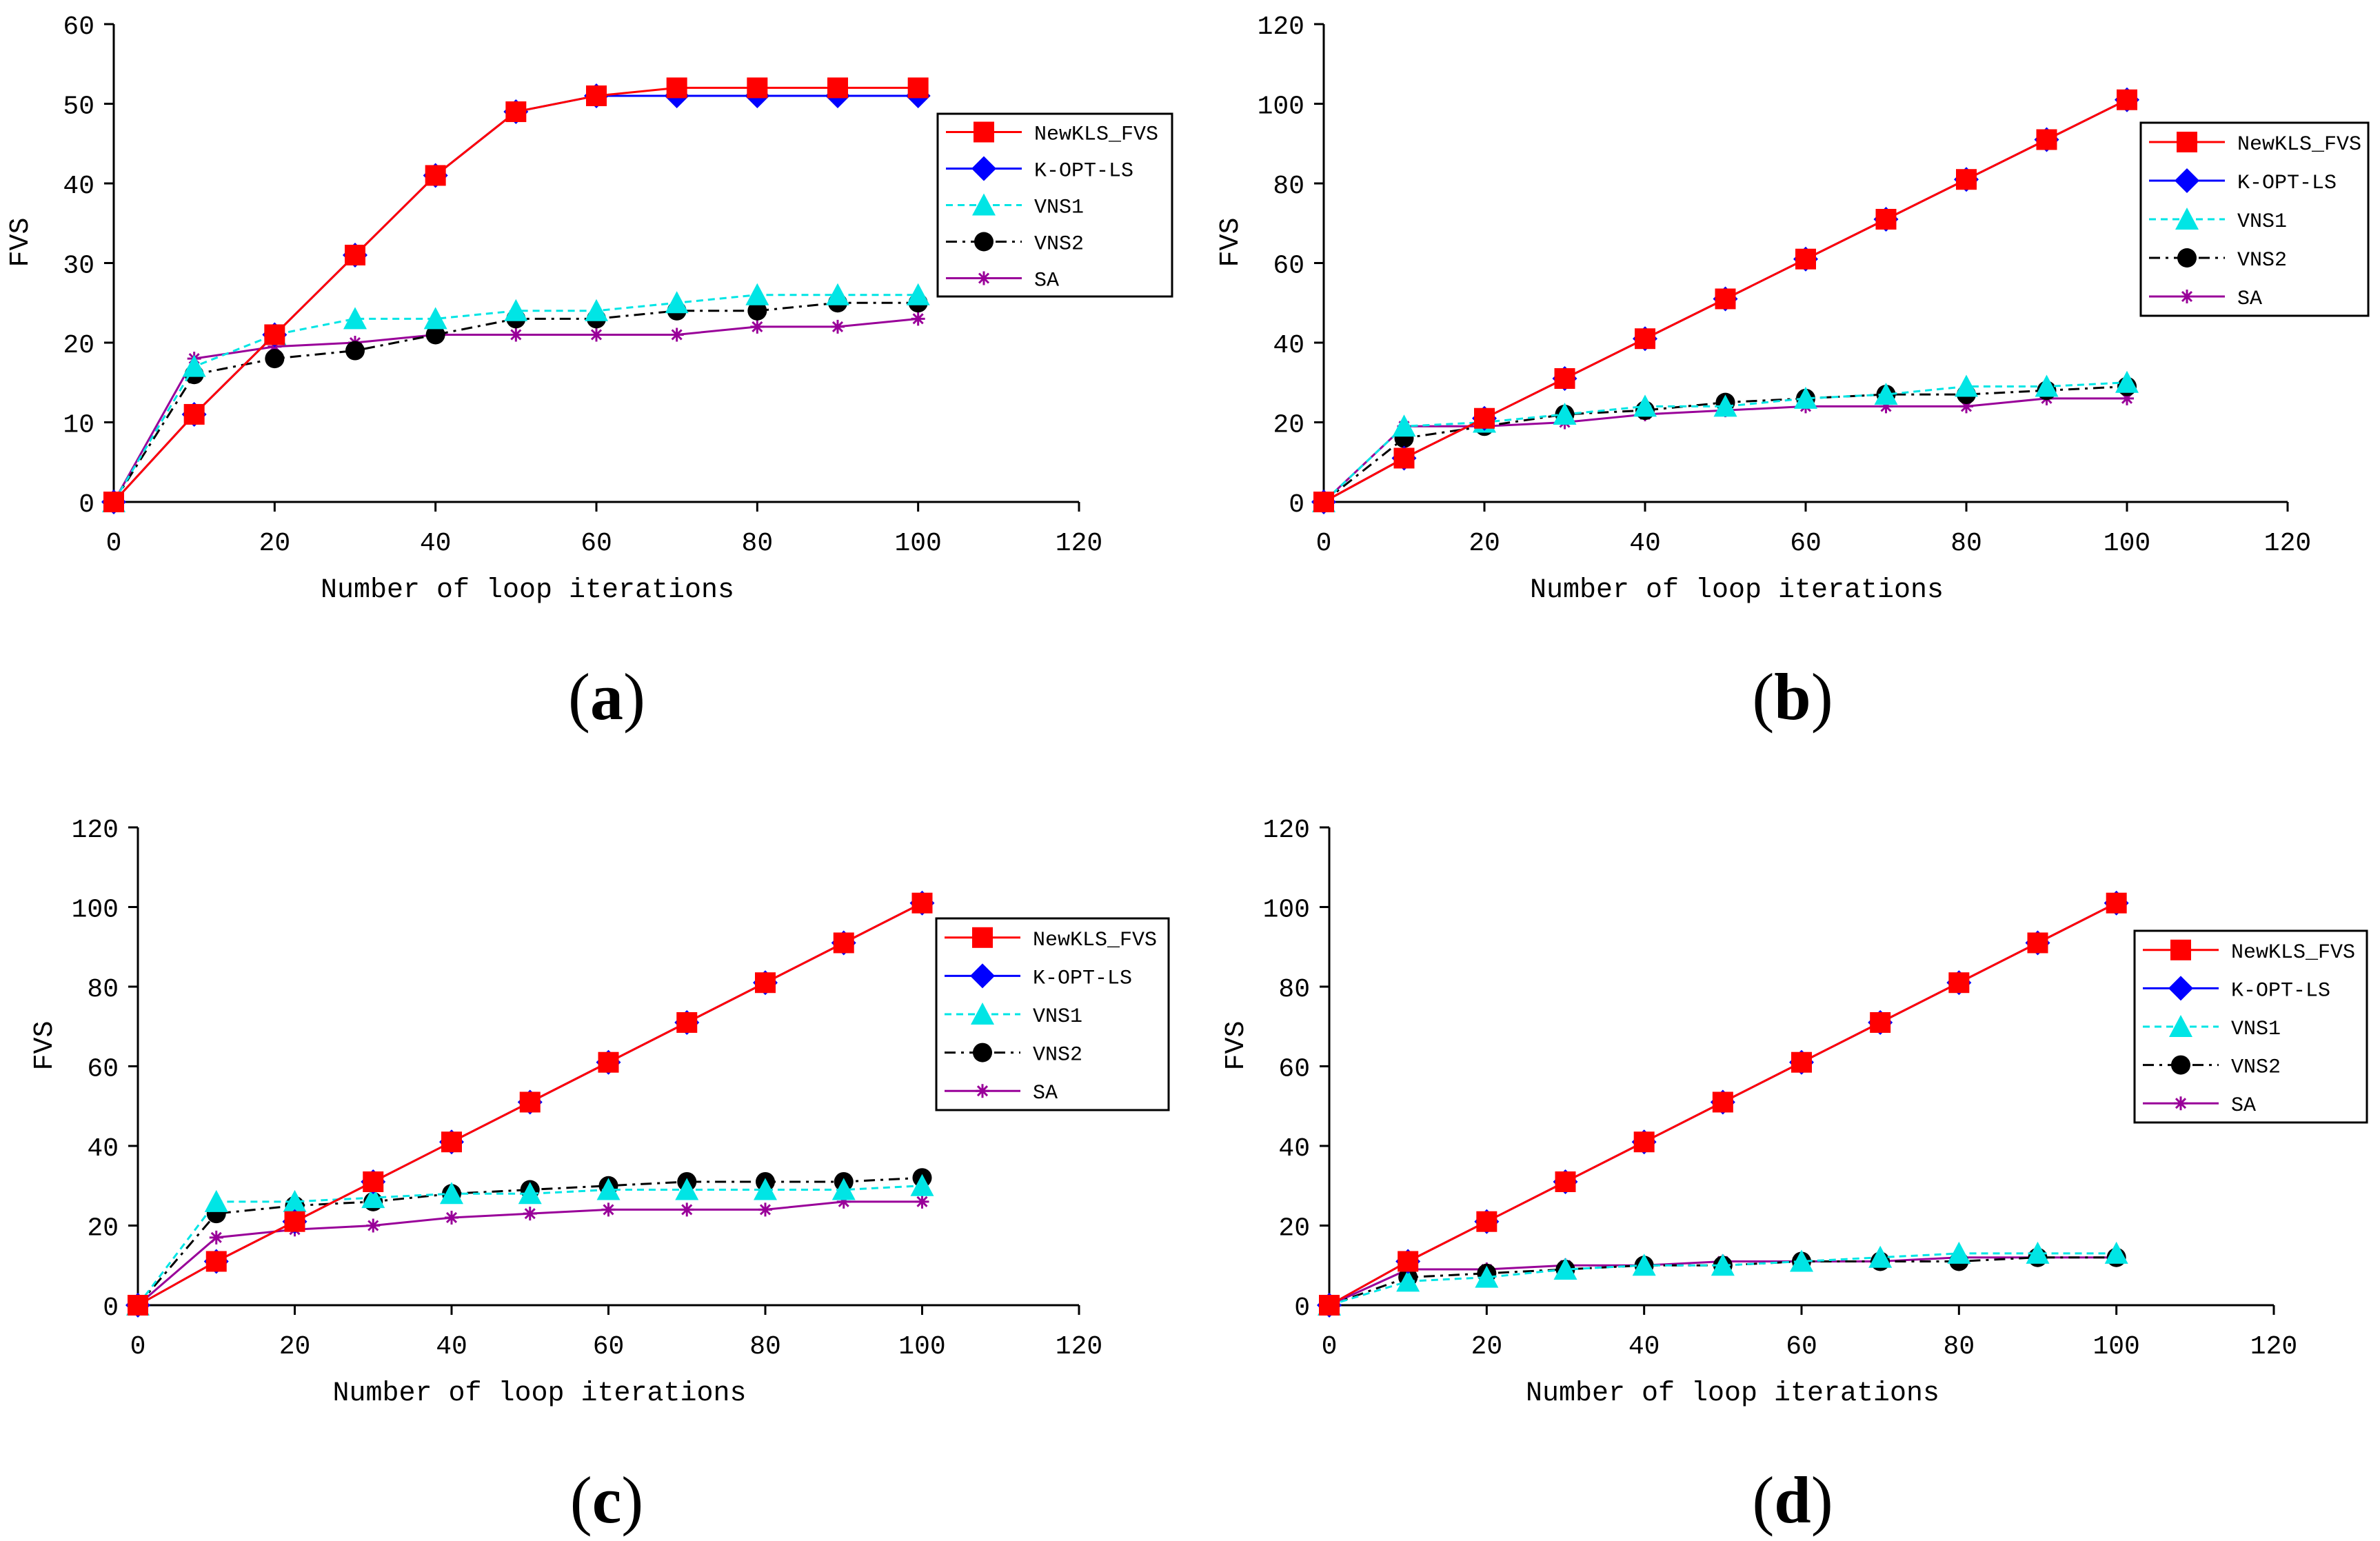 This screenshot has height=1541, width=2380. What do you see at coordinates (1082, 978) in the screenshot?
I see `legend-label: K-OPT-LS` at bounding box center [1082, 978].